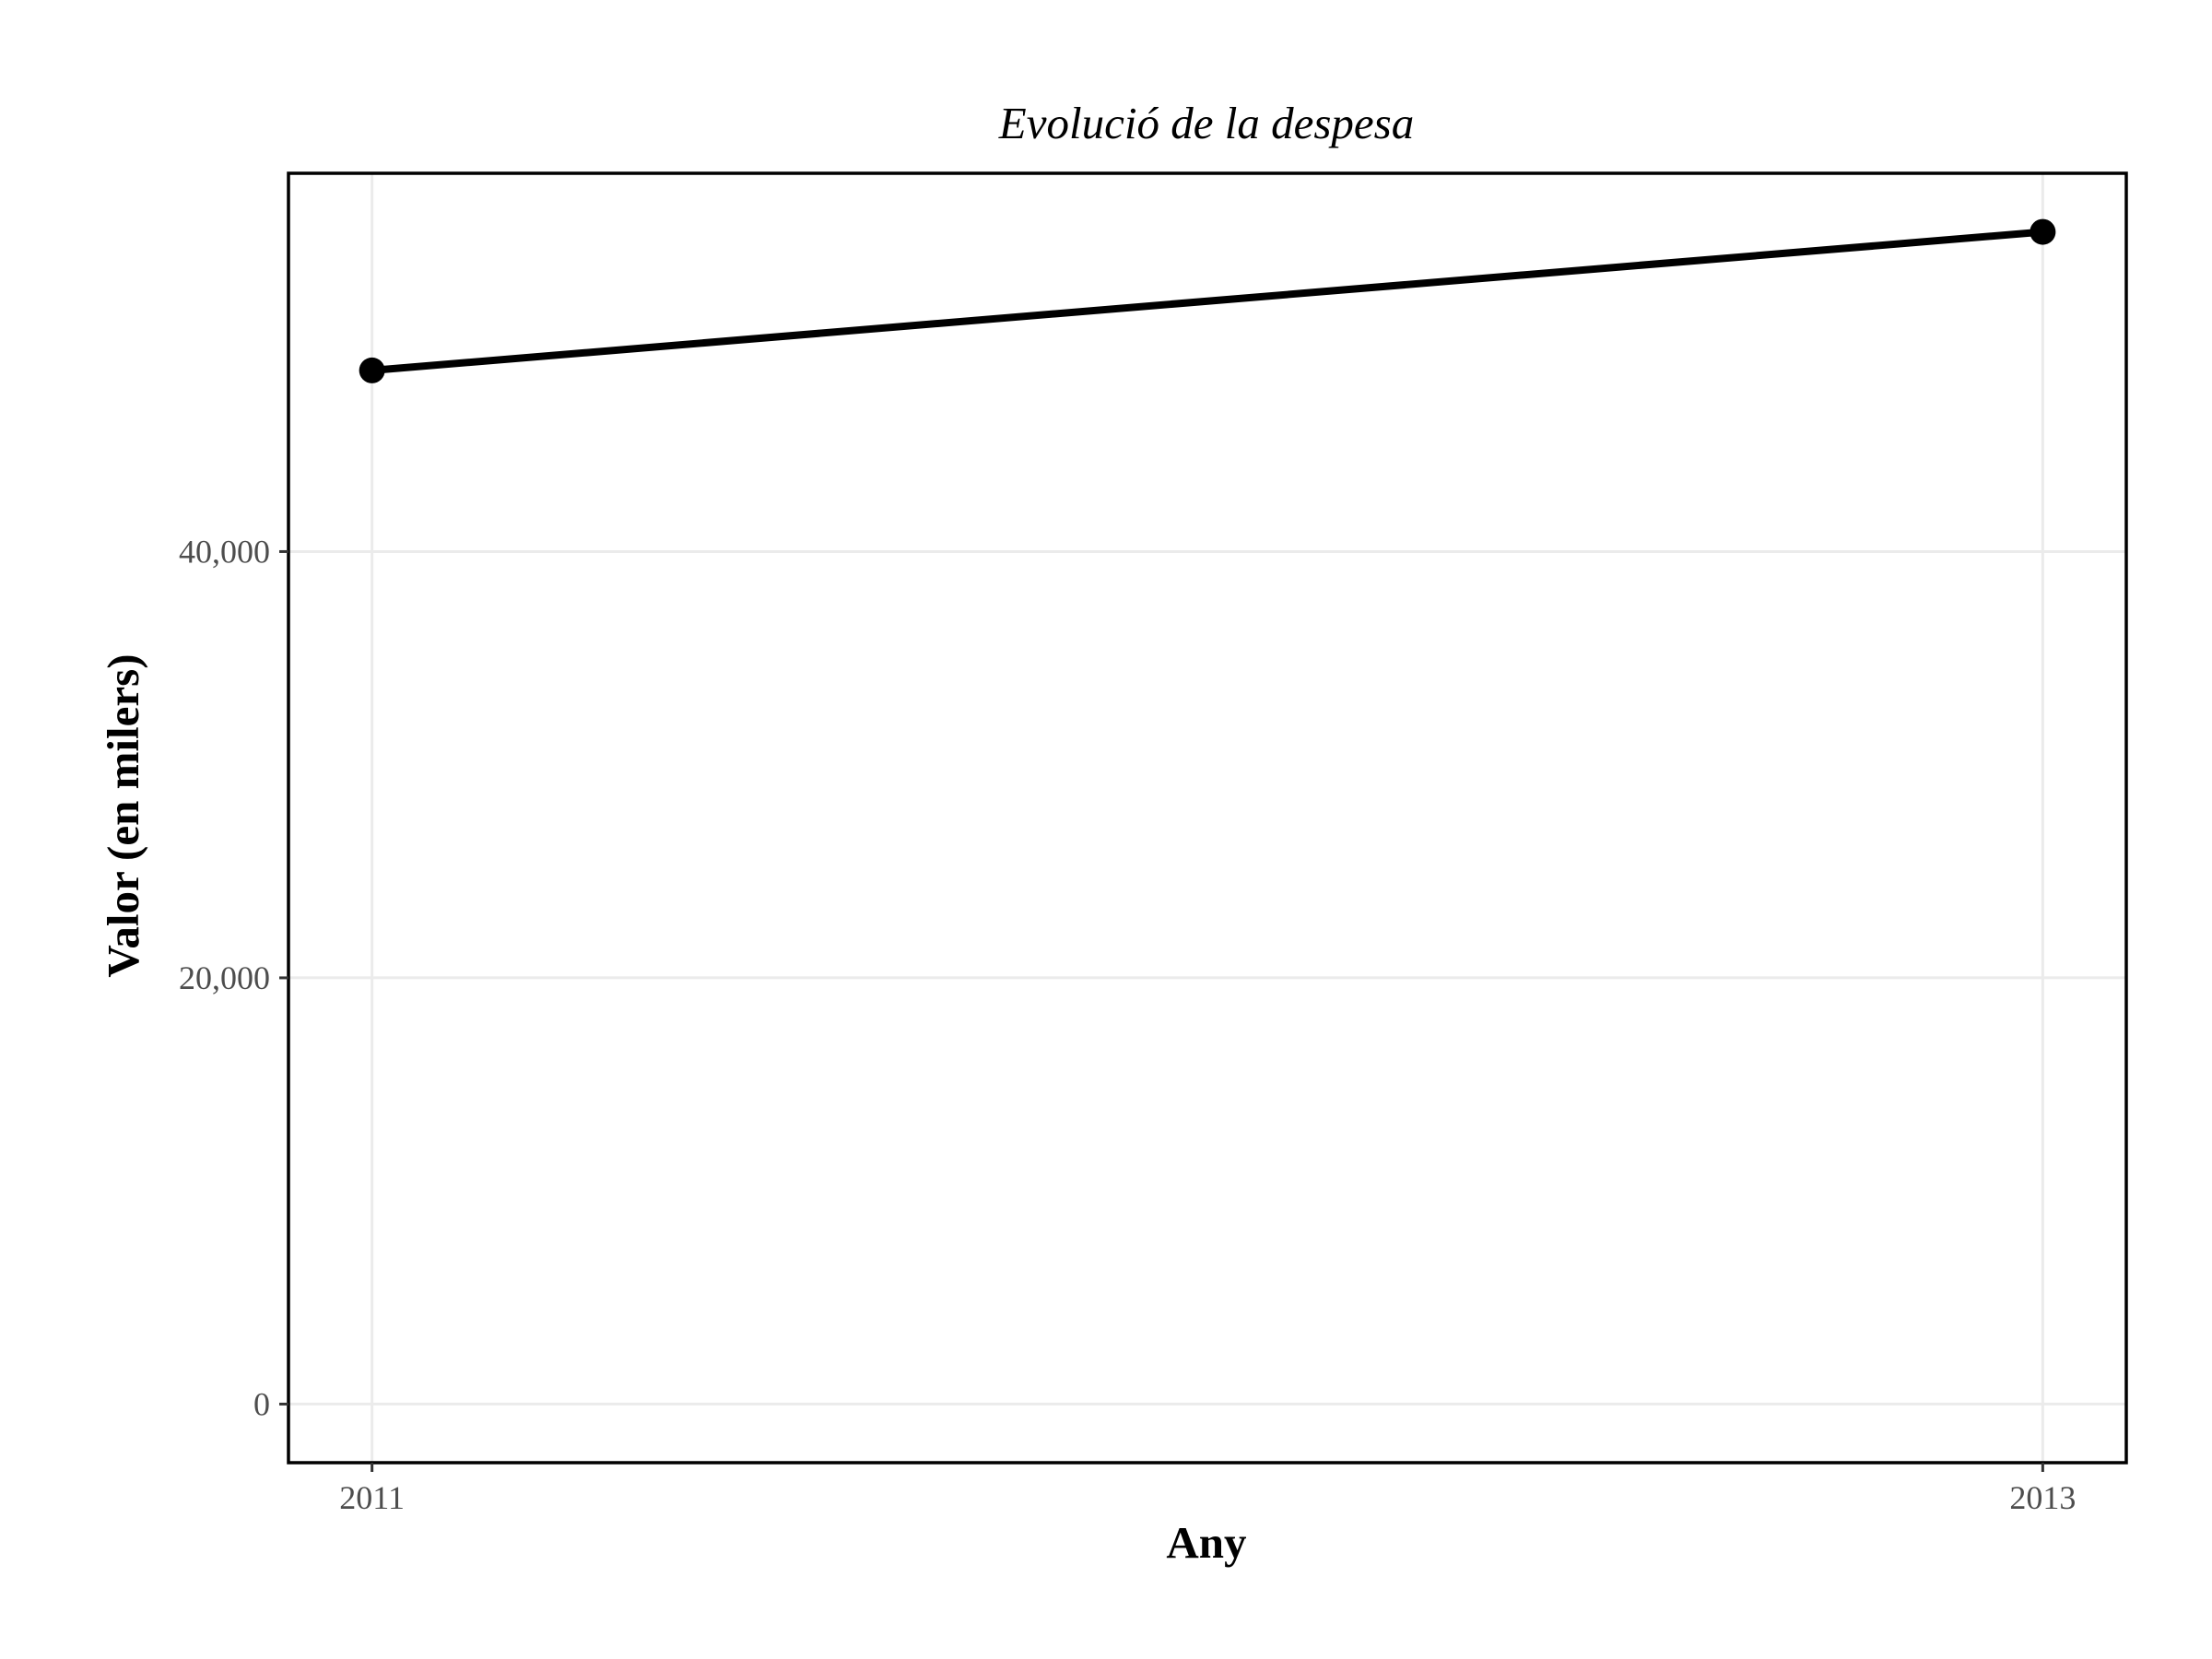  What do you see at coordinates (224, 977) in the screenshot?
I see `y-tick-label: 20,000` at bounding box center [224, 977].